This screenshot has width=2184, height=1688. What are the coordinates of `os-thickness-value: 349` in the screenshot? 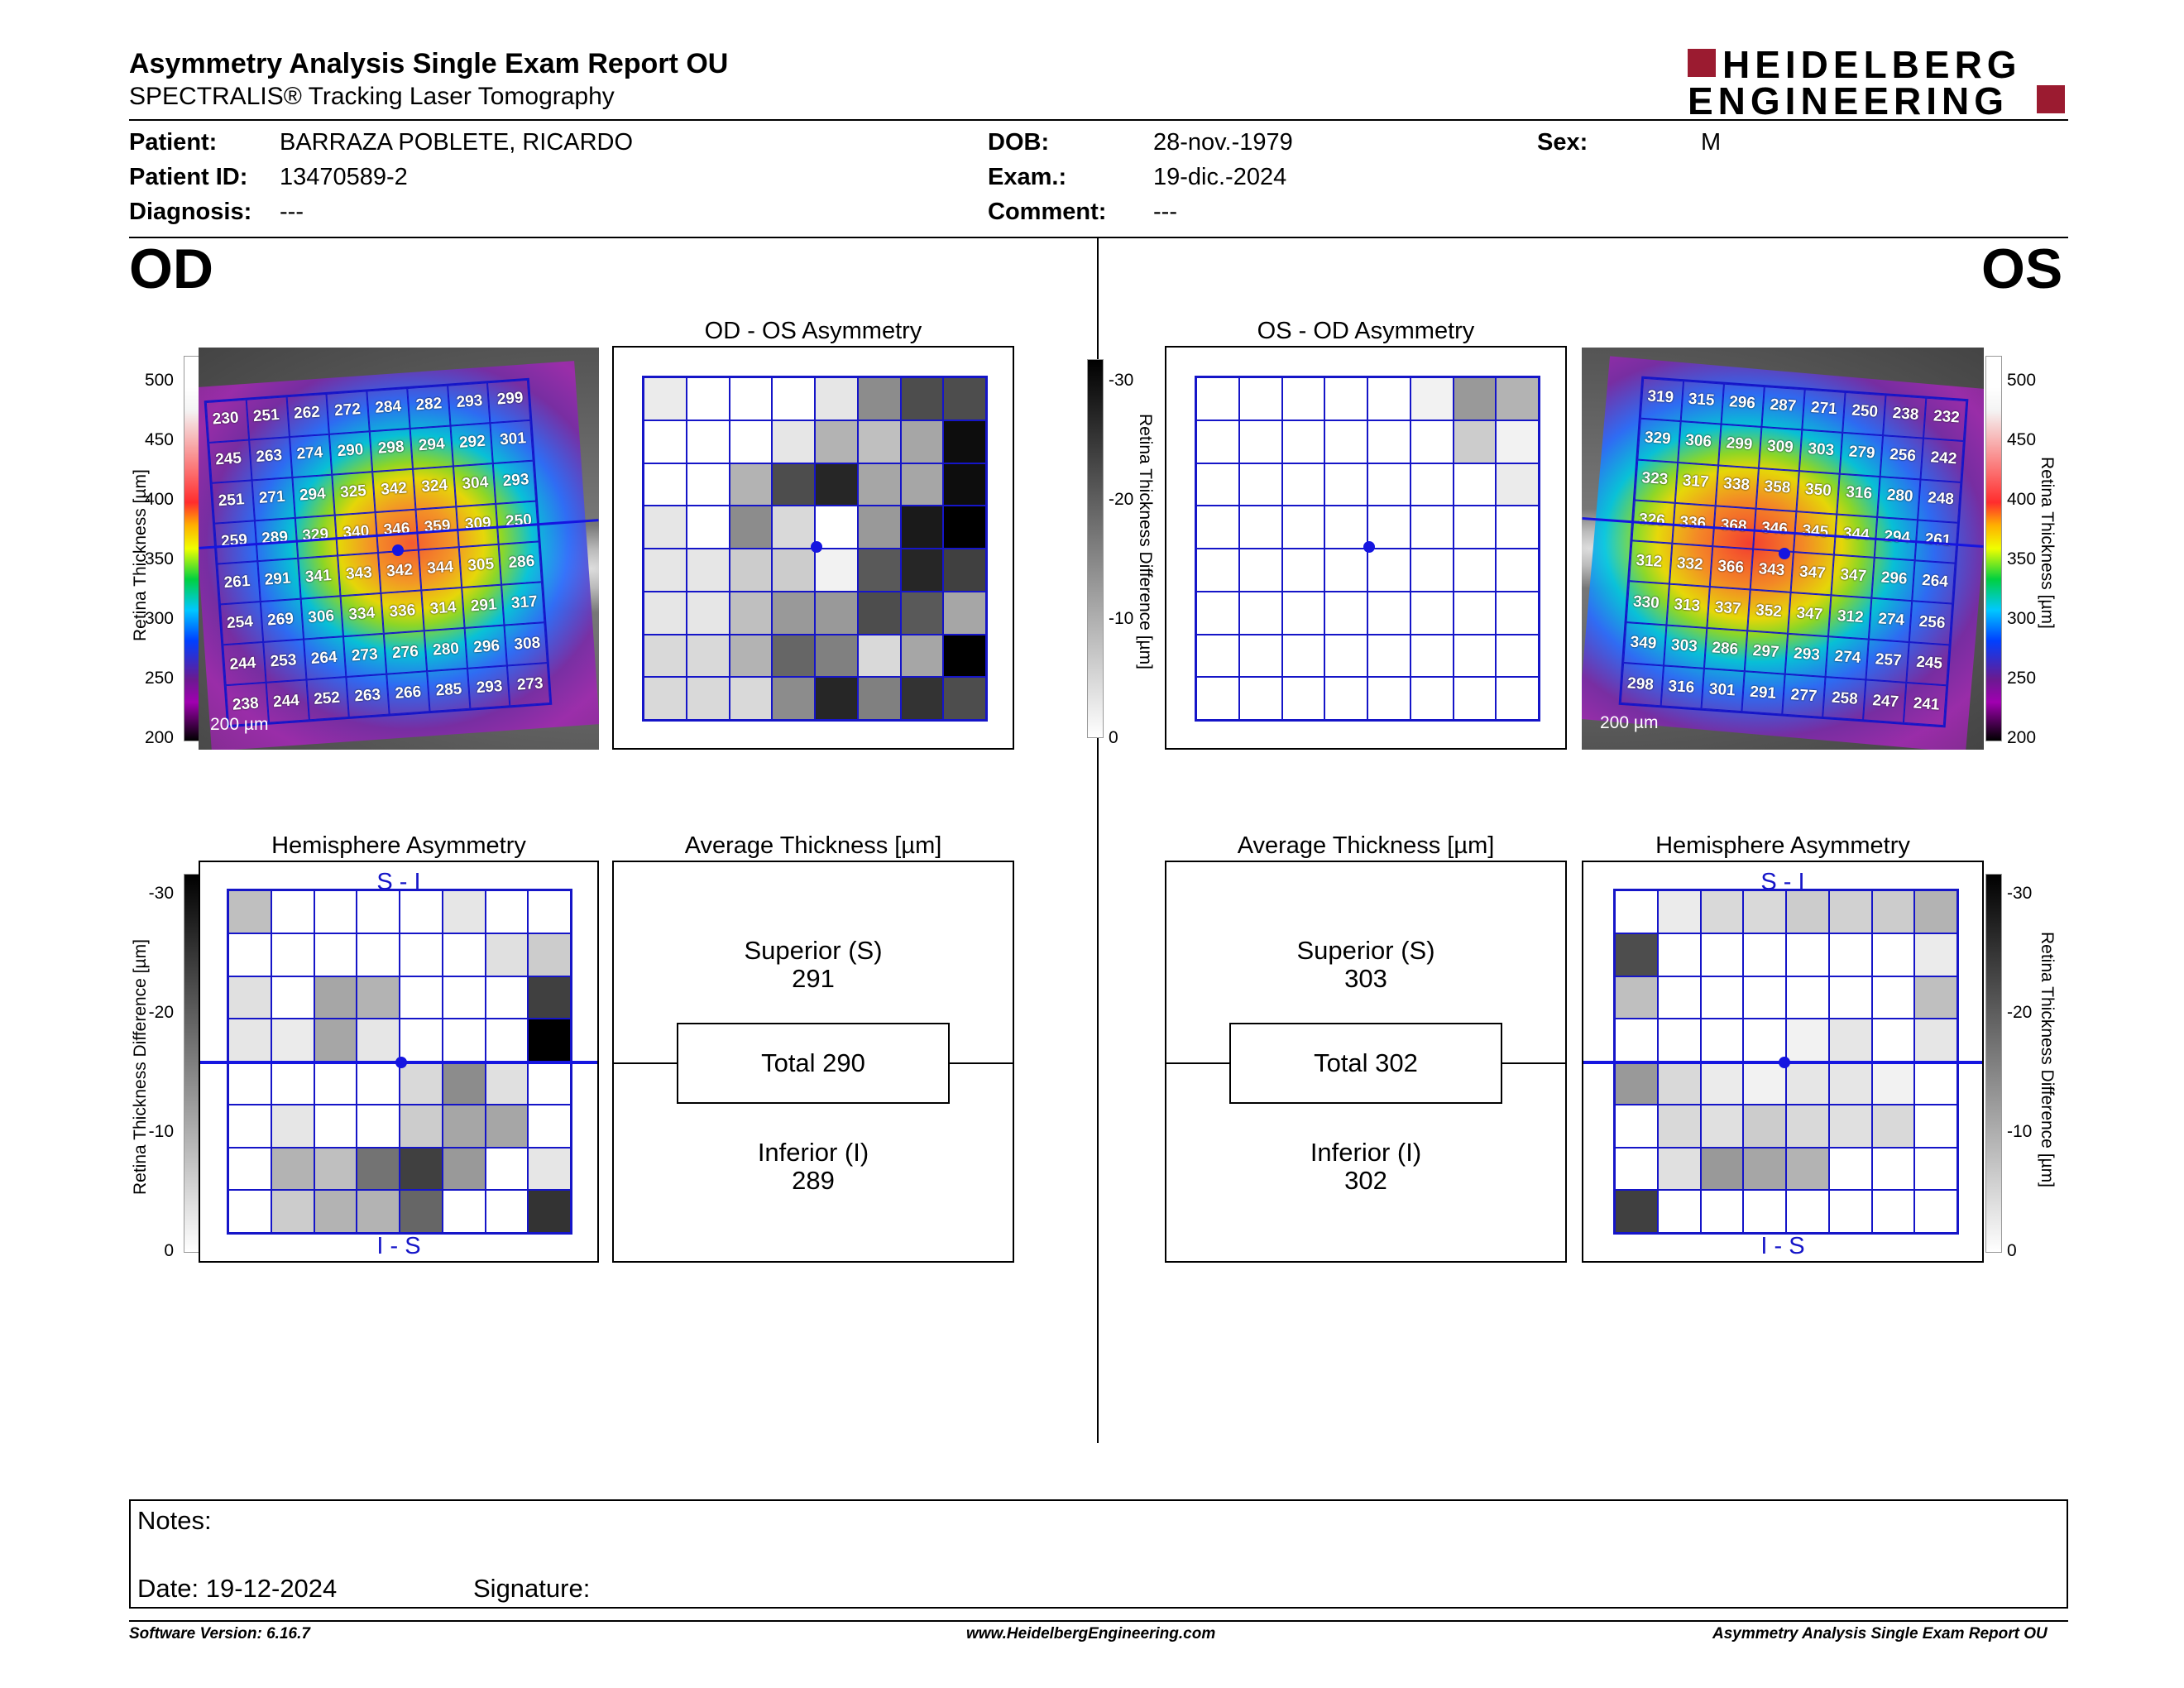 It's located at (1643, 643).